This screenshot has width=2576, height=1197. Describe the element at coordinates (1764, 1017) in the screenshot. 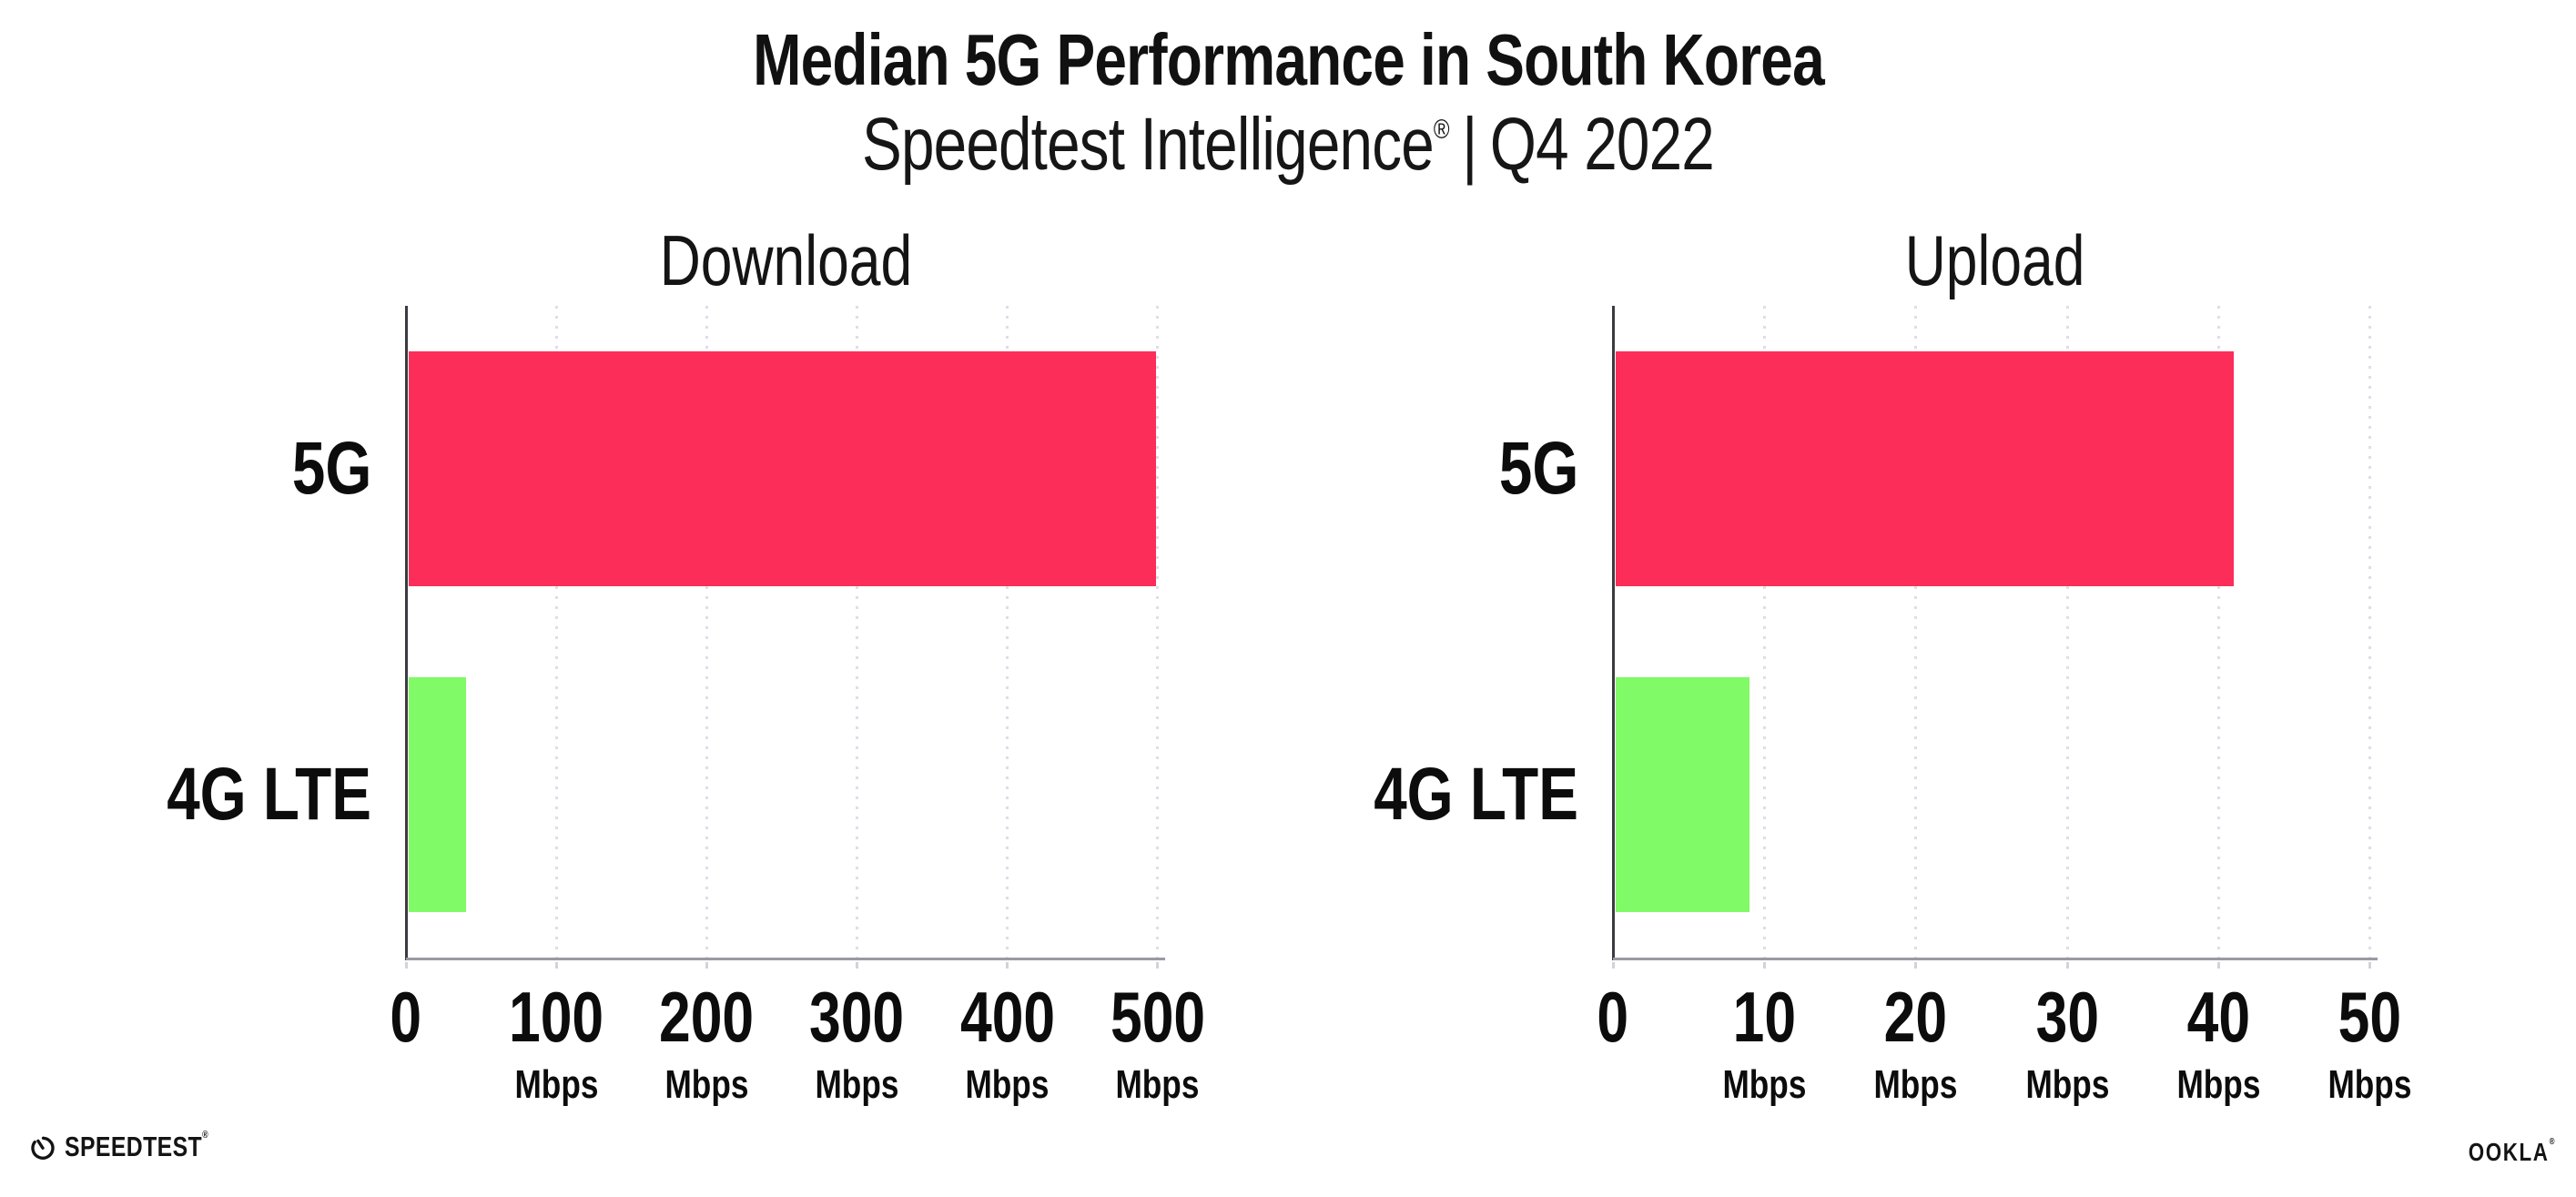

I see `x-tick-value: 10` at that location.